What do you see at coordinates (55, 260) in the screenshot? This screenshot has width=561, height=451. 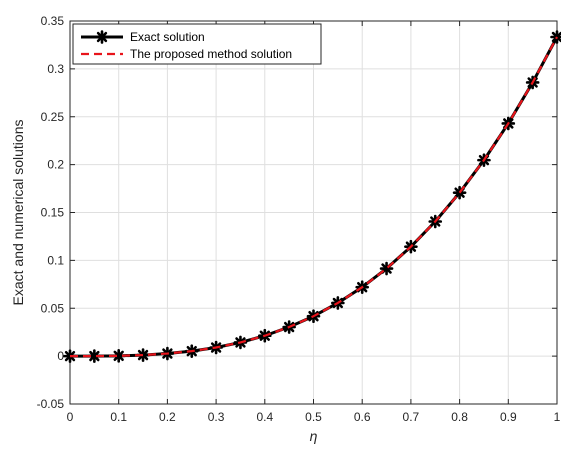 I see `y-tick-label: 0.1` at bounding box center [55, 260].